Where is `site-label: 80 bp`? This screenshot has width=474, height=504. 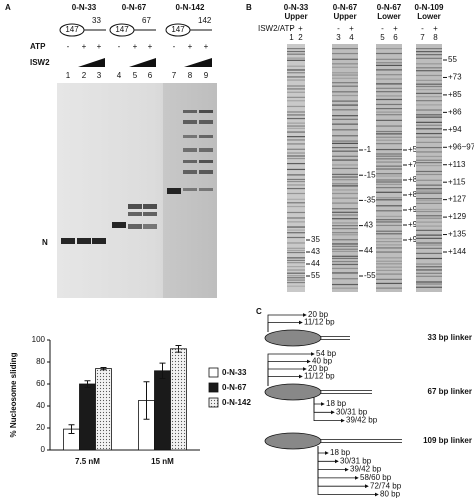 site-label: 80 bp is located at coordinates (390, 494).